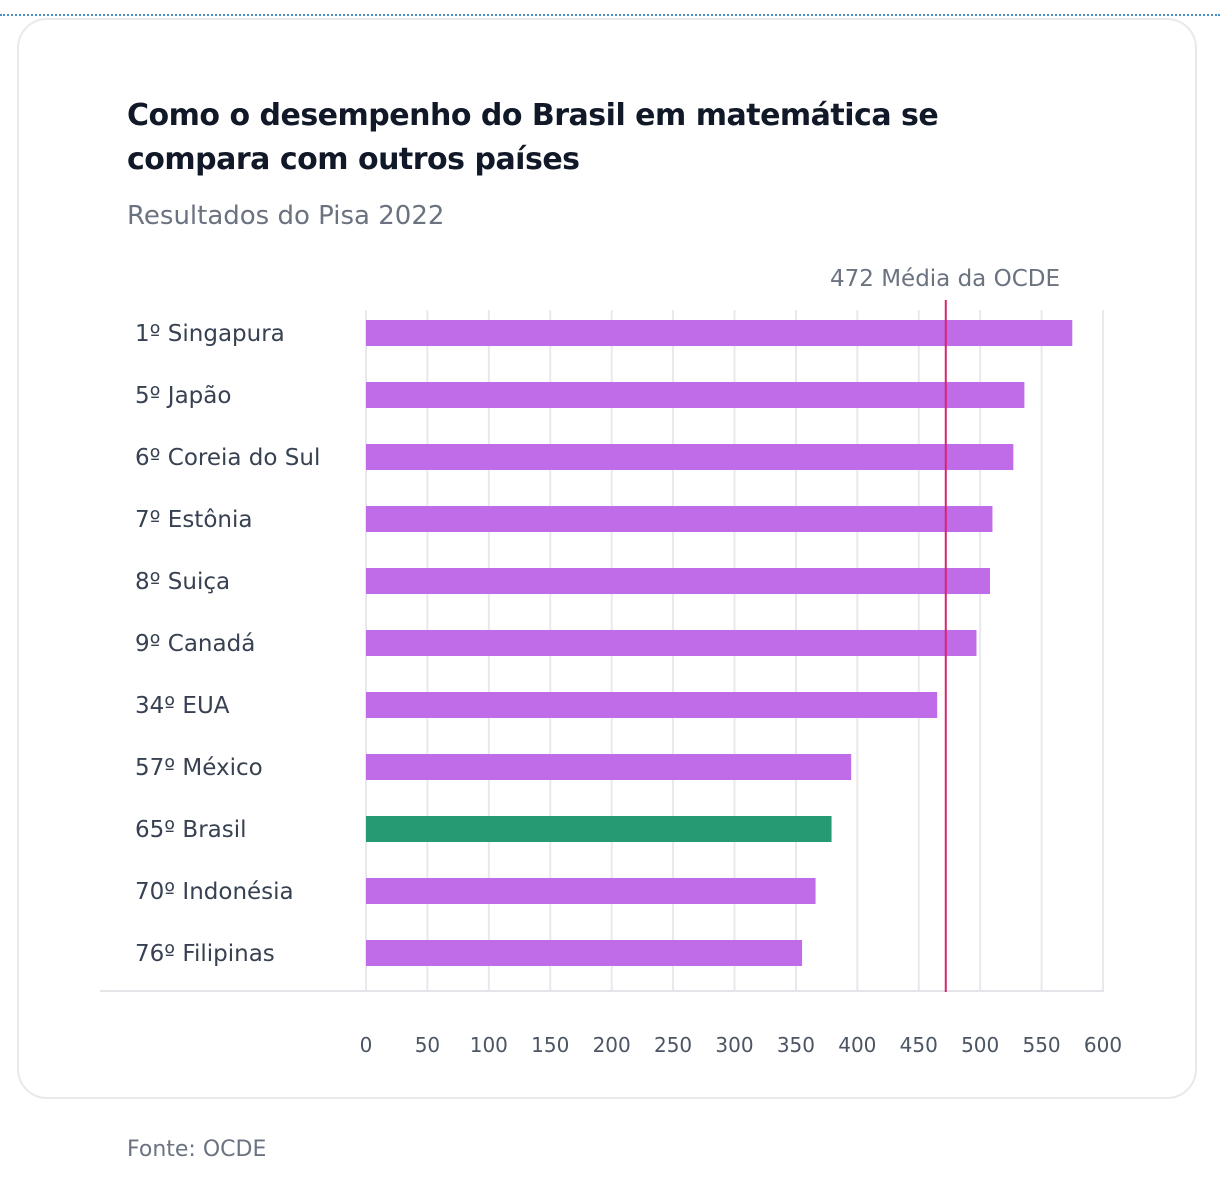 The image size is (1220, 1179). I want to click on x-tick-label: 100, so click(489, 1045).